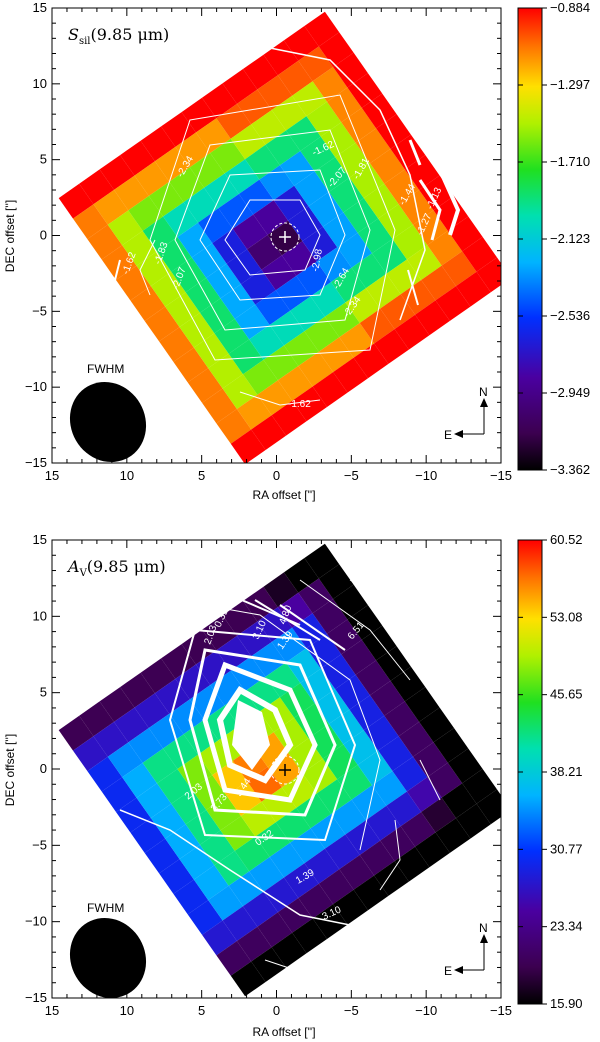  Describe the element at coordinates (566, 1003) in the screenshot. I see `colorbar-tick-label: 15.90` at that location.